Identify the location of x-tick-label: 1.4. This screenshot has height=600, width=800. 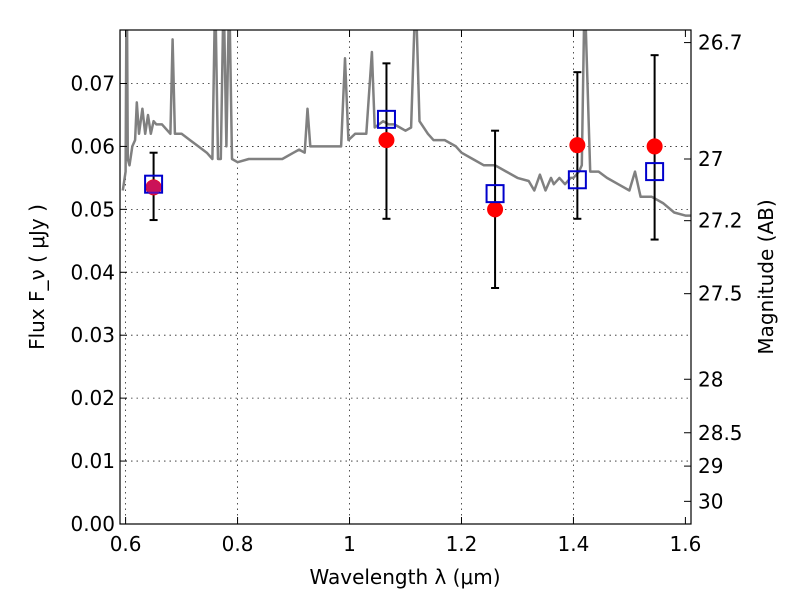
(574, 544).